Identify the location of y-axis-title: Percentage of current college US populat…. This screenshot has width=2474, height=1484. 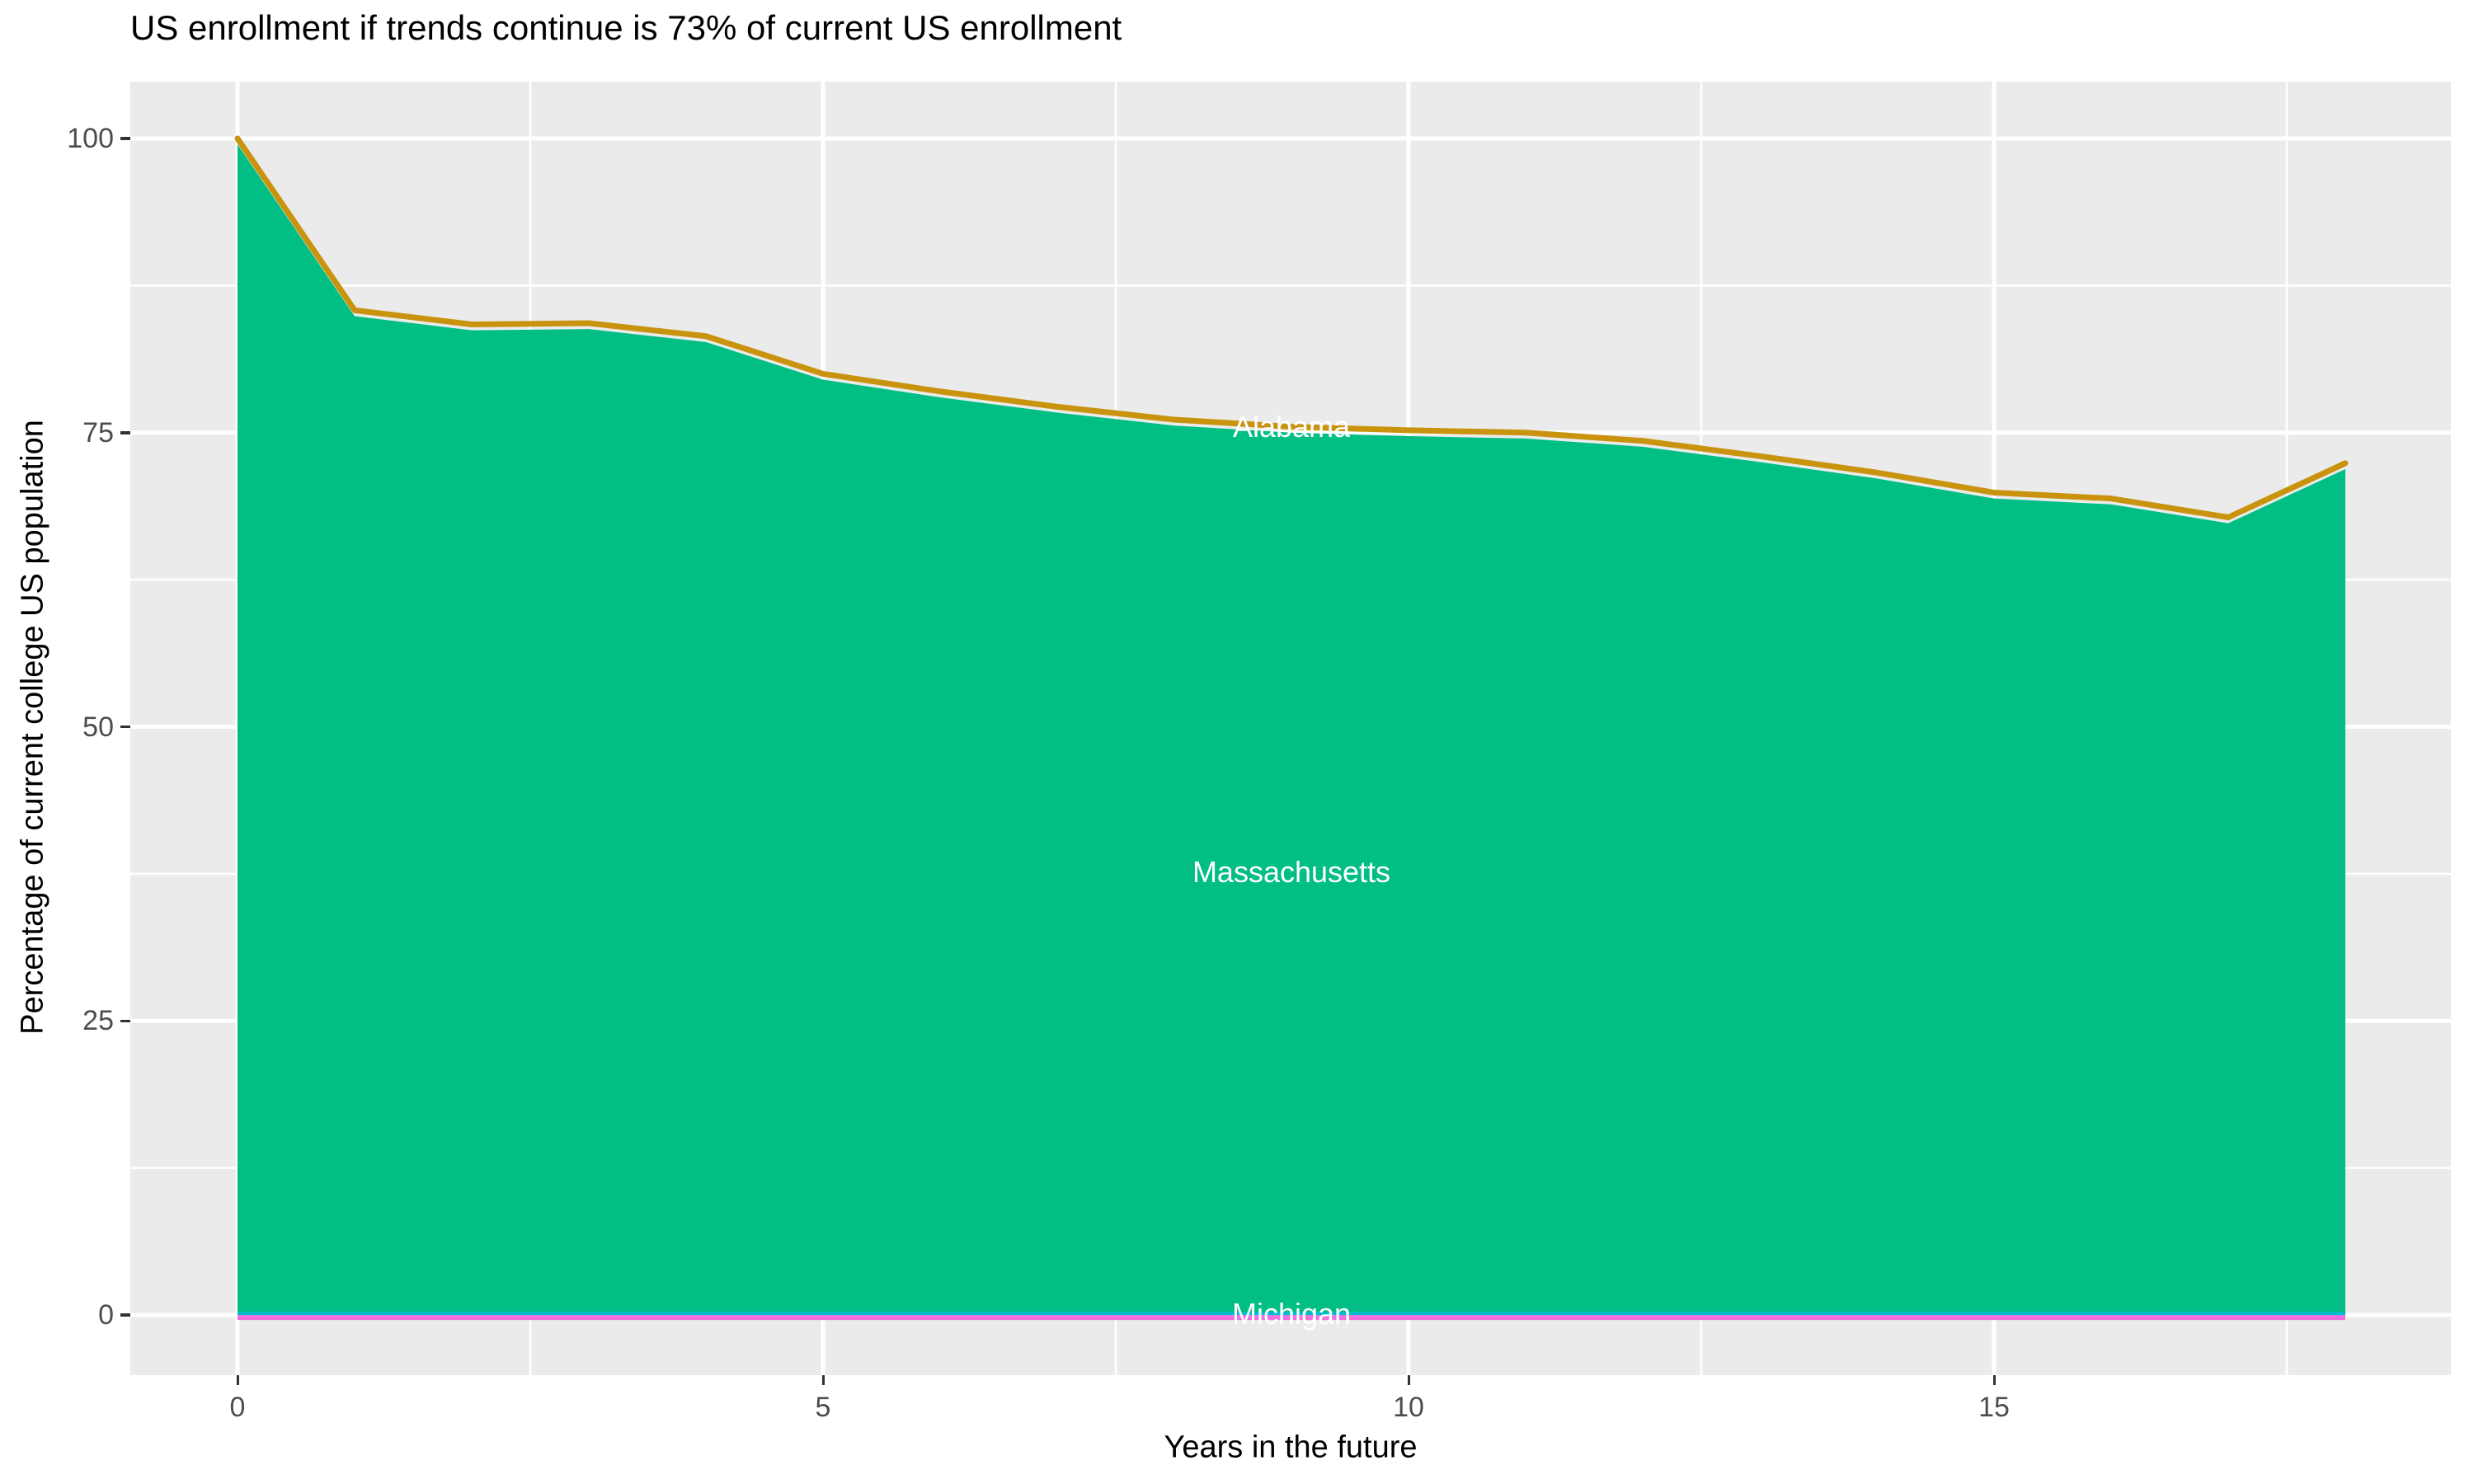
(32, 727).